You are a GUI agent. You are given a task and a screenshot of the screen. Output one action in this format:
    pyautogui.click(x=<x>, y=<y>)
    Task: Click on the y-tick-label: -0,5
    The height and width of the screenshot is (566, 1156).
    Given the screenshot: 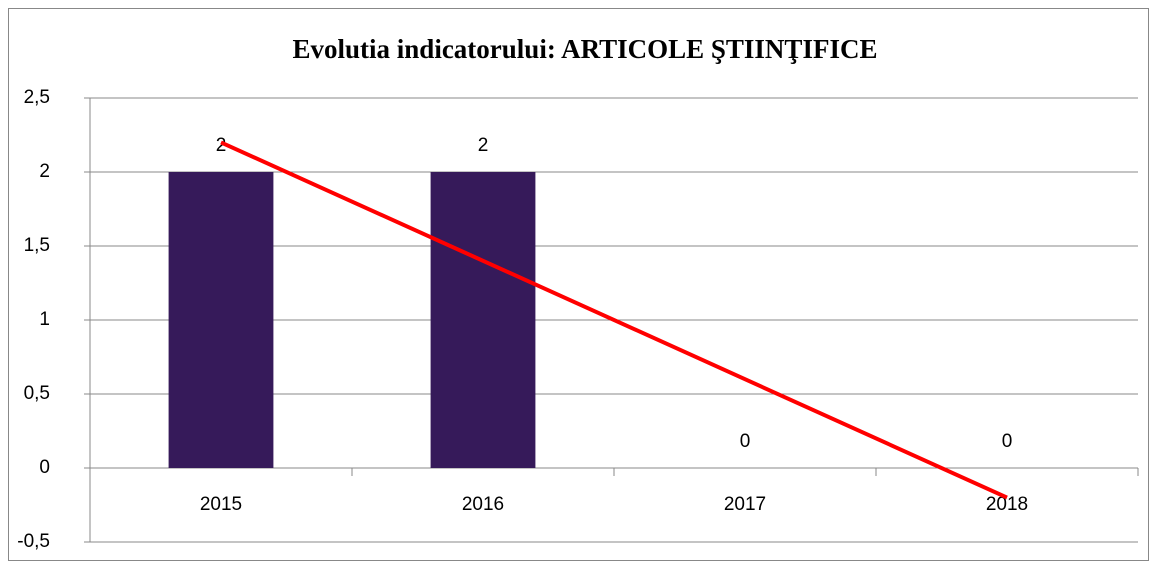 What is the action you would take?
    pyautogui.click(x=33, y=541)
    